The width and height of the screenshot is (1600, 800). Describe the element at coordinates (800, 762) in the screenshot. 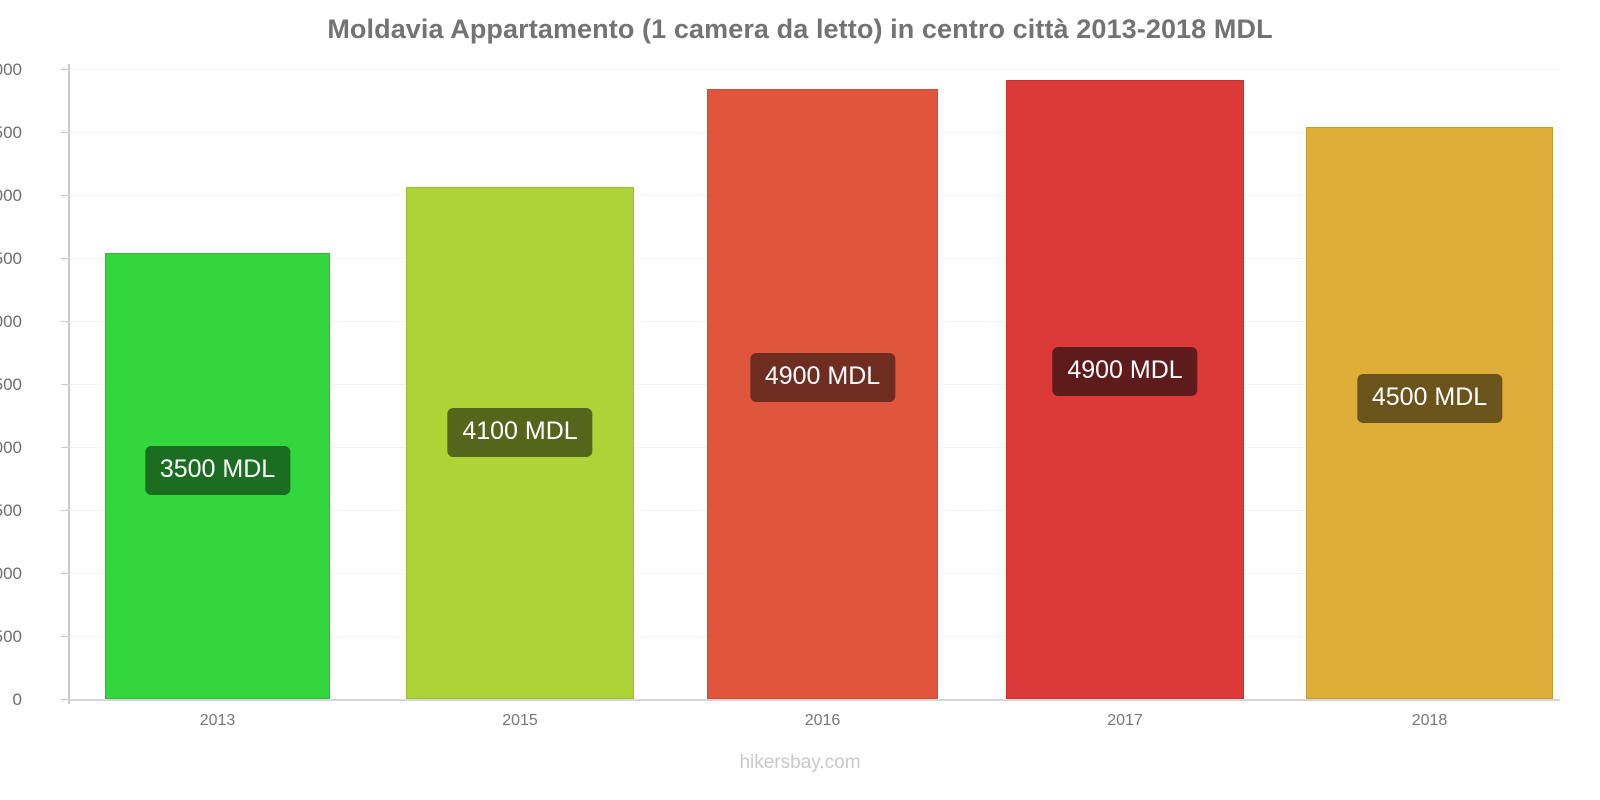

I see `watermark-label: hikersbay.com` at that location.